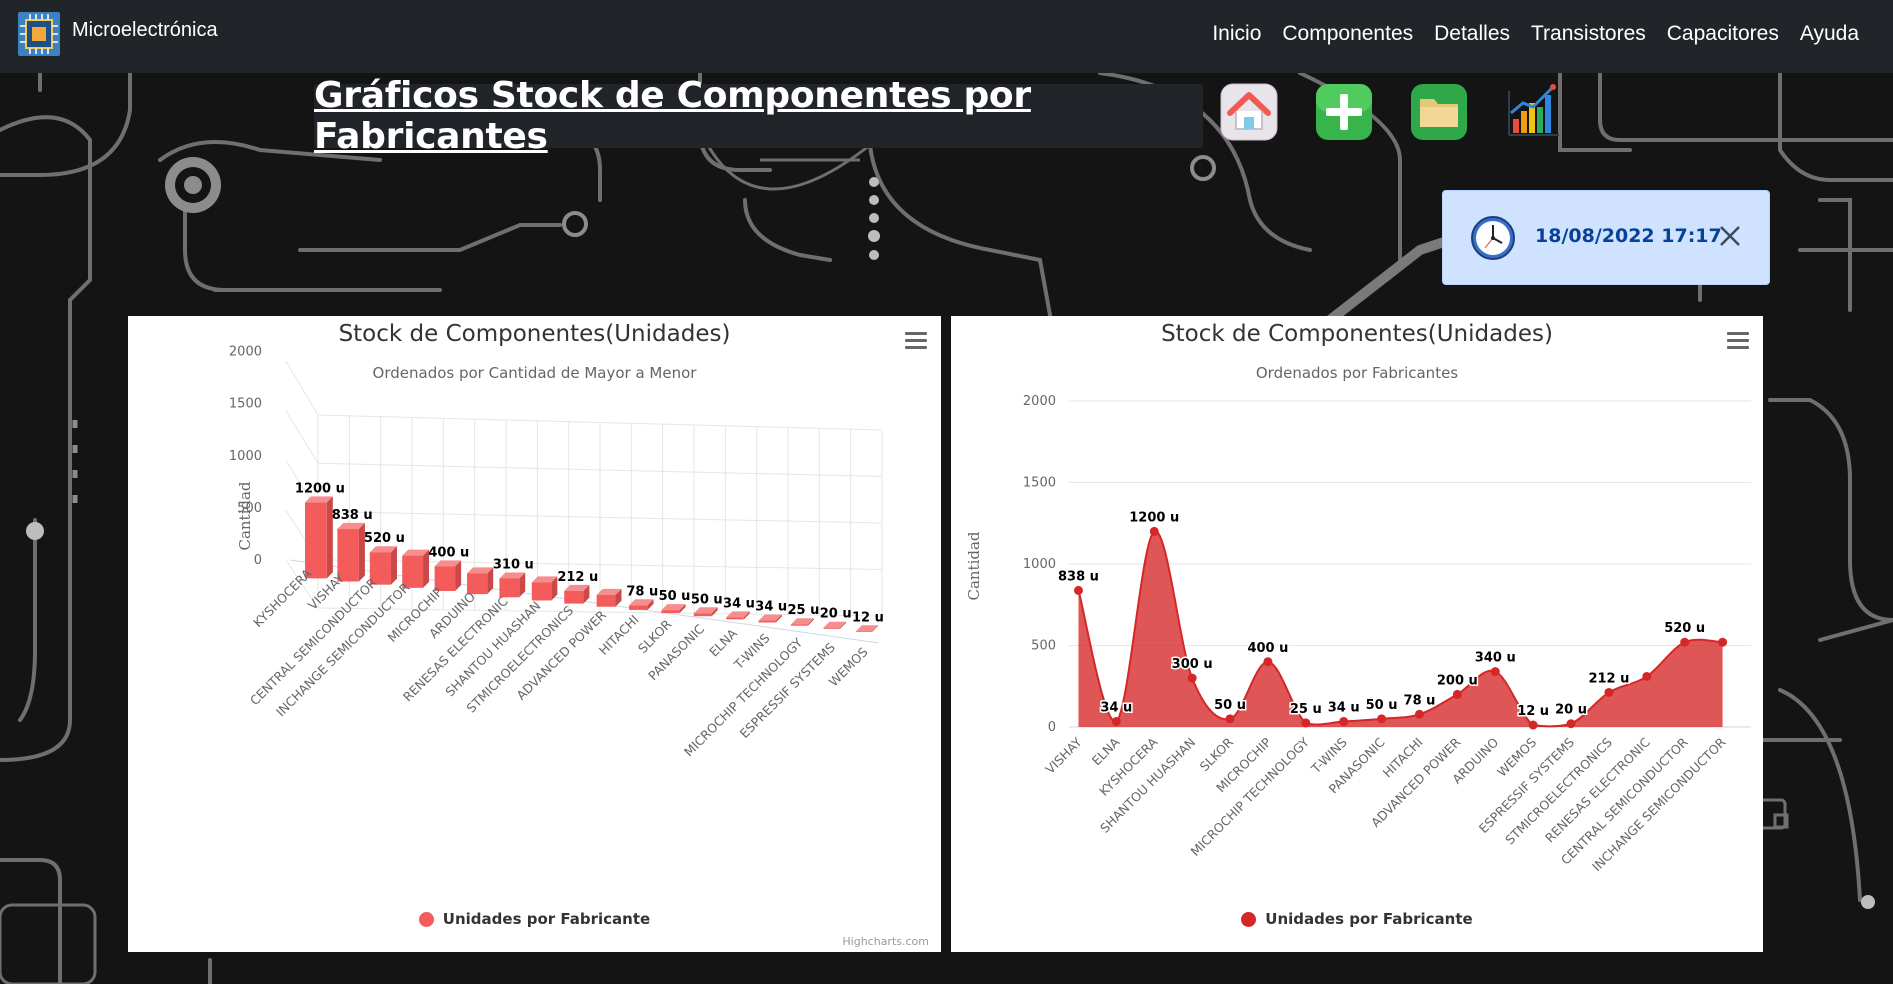 Image resolution: width=1893 pixels, height=984 pixels. I want to click on data-label: 212 u, so click(577, 577).